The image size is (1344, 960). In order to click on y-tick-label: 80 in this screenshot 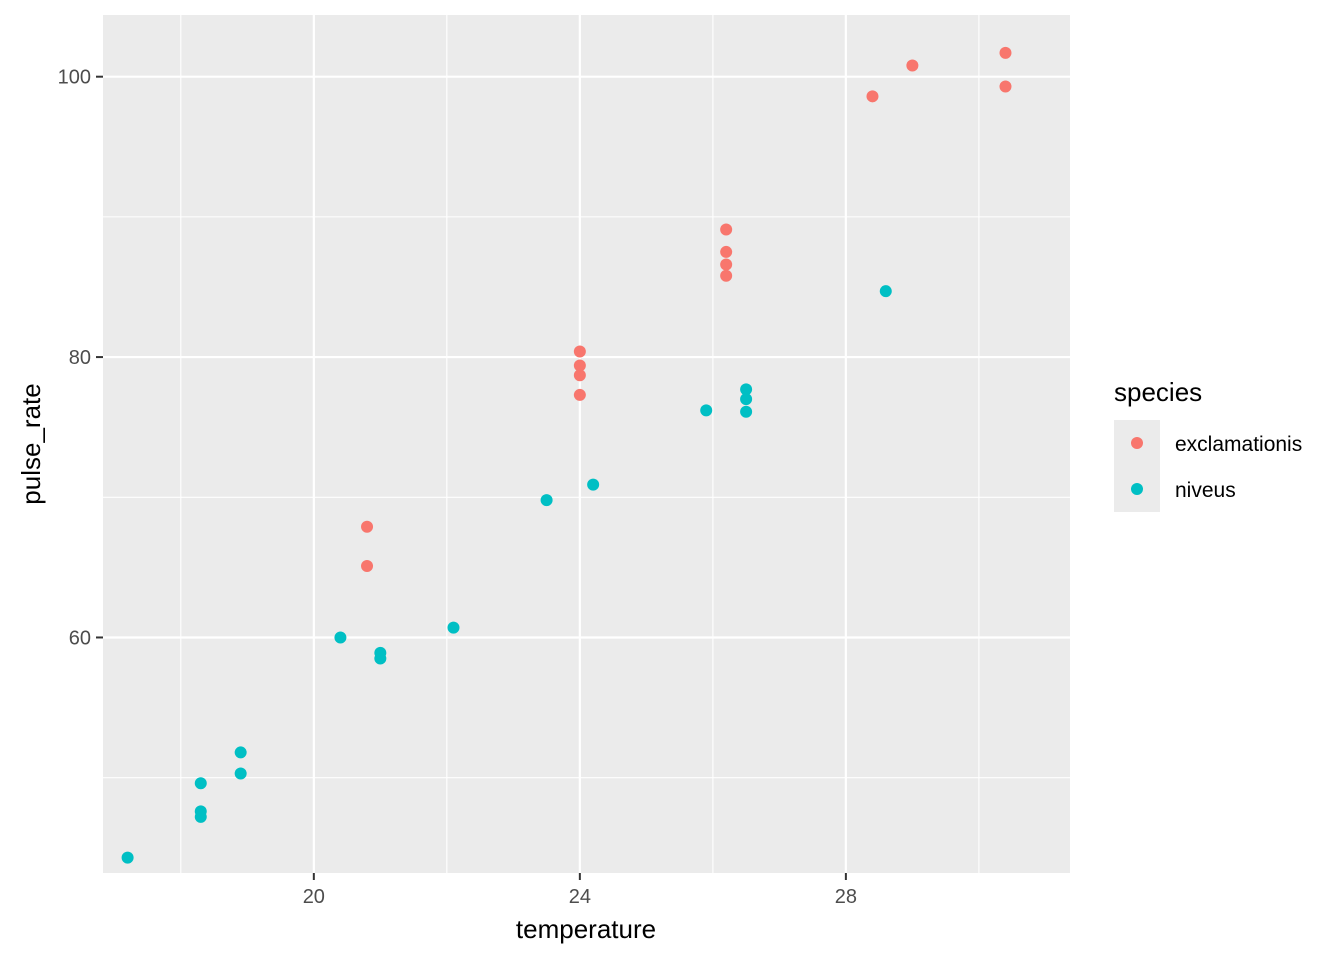, I will do `click(80, 358)`.